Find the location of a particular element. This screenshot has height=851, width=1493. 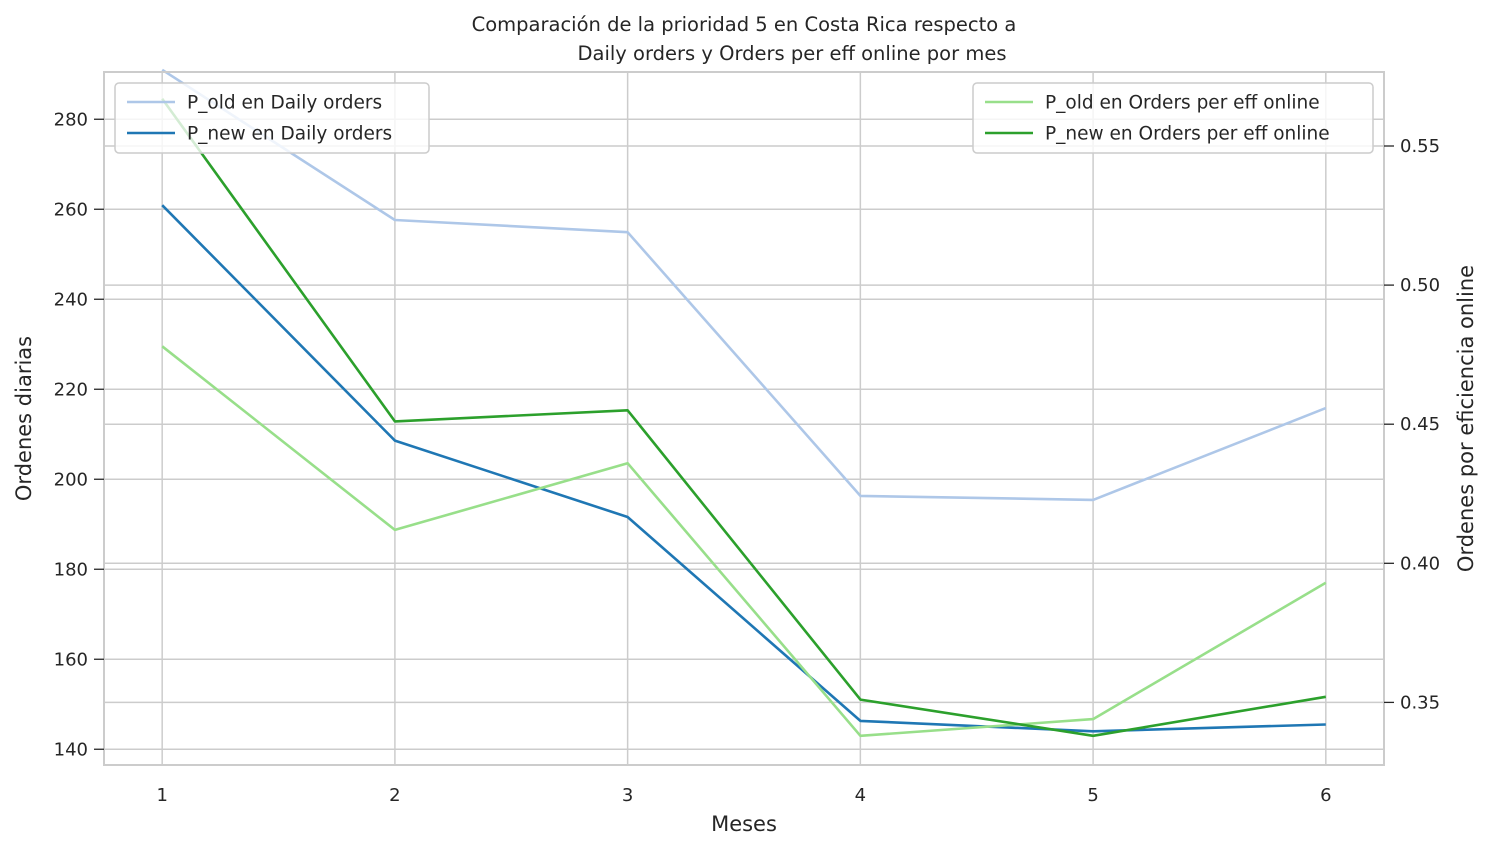

y-right-tick-label: 0.35 is located at coordinates (1420, 702).